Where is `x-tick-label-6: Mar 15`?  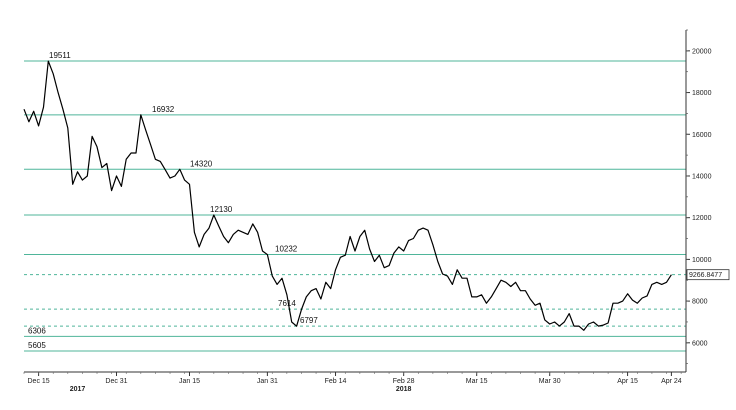
x-tick-label-6: Mar 15 is located at coordinates (477, 381).